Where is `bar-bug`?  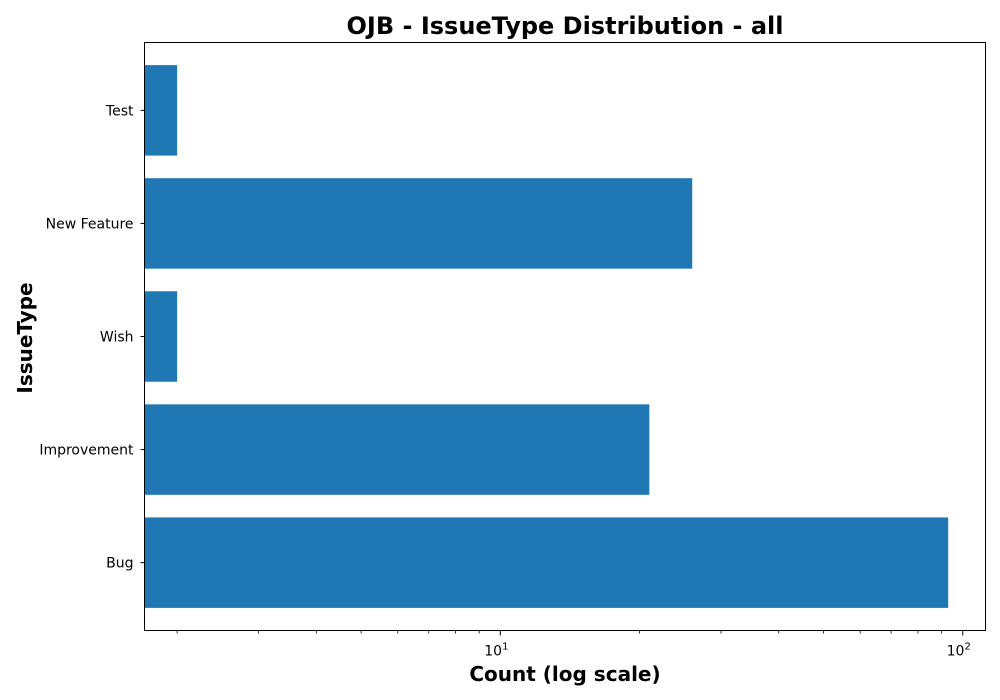 bar-bug is located at coordinates (546, 562).